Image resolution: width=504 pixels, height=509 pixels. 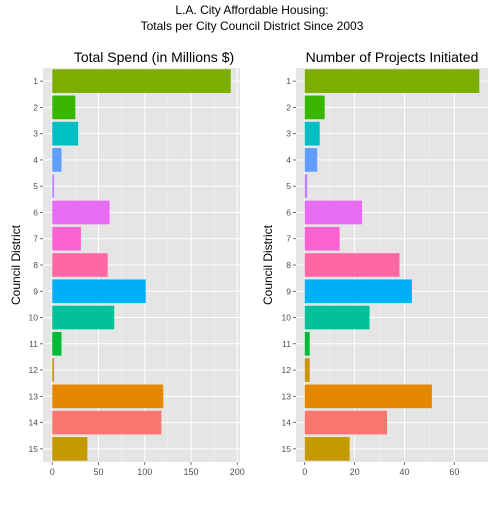 What do you see at coordinates (288, 239) in the screenshot?
I see `panel-1-y-tick-label: 7` at bounding box center [288, 239].